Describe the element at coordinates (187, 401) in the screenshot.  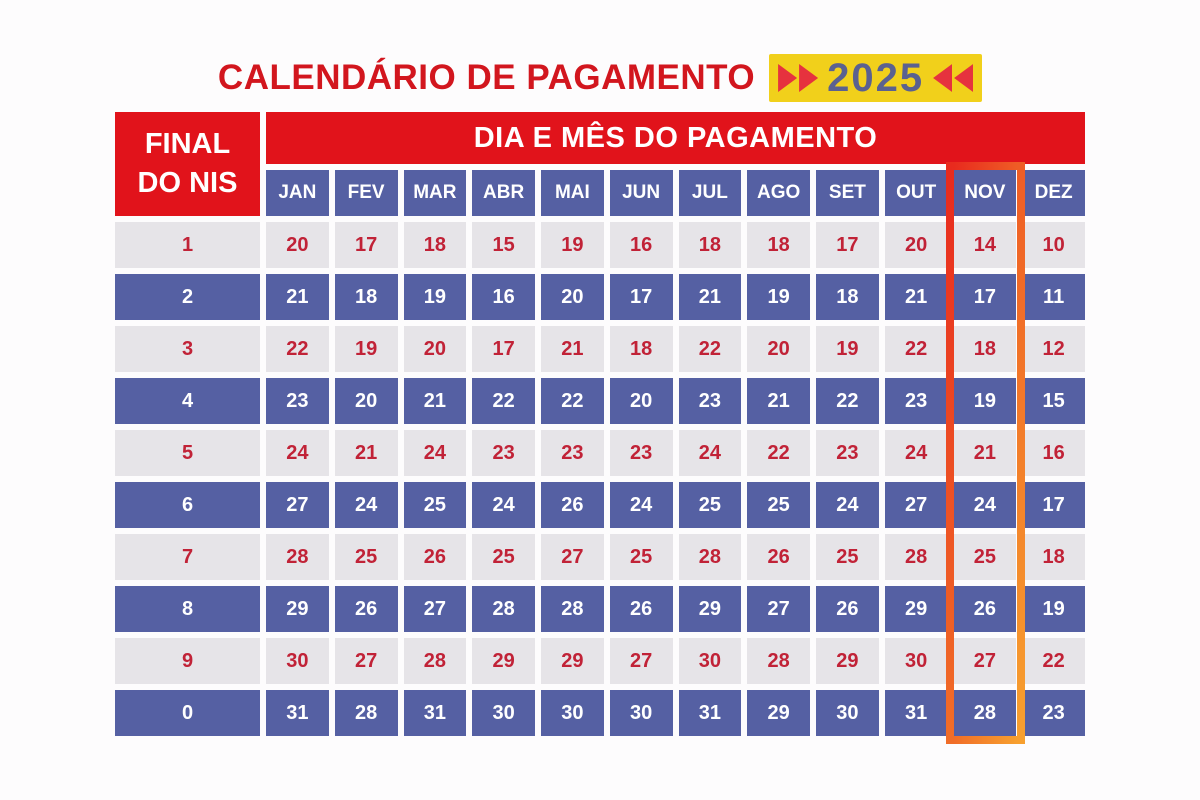
I see `nis-final-cell: 4` at that location.